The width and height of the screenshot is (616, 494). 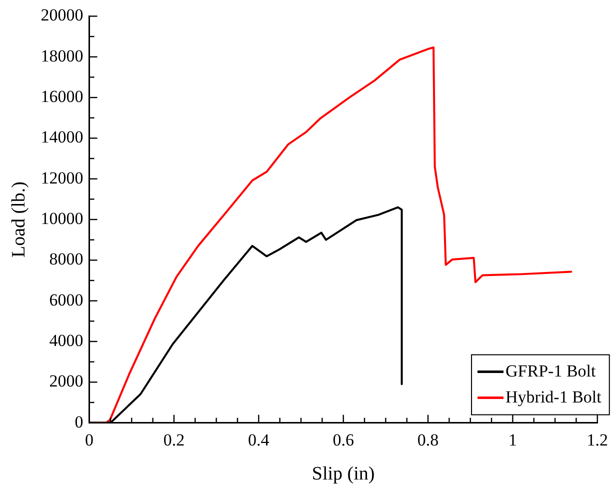 I want to click on x-tick-label: 1, so click(x=512, y=440).